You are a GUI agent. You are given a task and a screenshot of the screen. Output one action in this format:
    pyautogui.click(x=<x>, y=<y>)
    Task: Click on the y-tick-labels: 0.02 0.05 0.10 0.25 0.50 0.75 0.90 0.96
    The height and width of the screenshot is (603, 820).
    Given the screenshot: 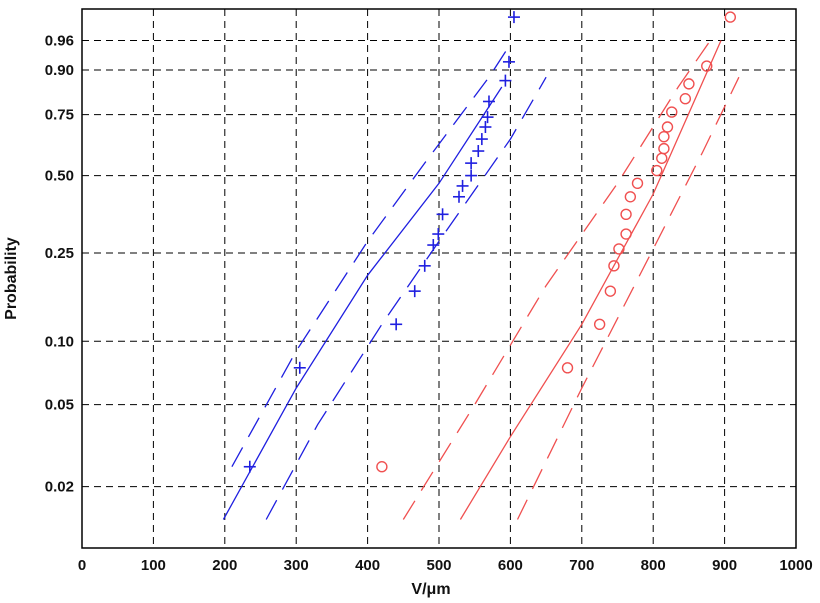 What is the action you would take?
    pyautogui.click(x=59, y=264)
    